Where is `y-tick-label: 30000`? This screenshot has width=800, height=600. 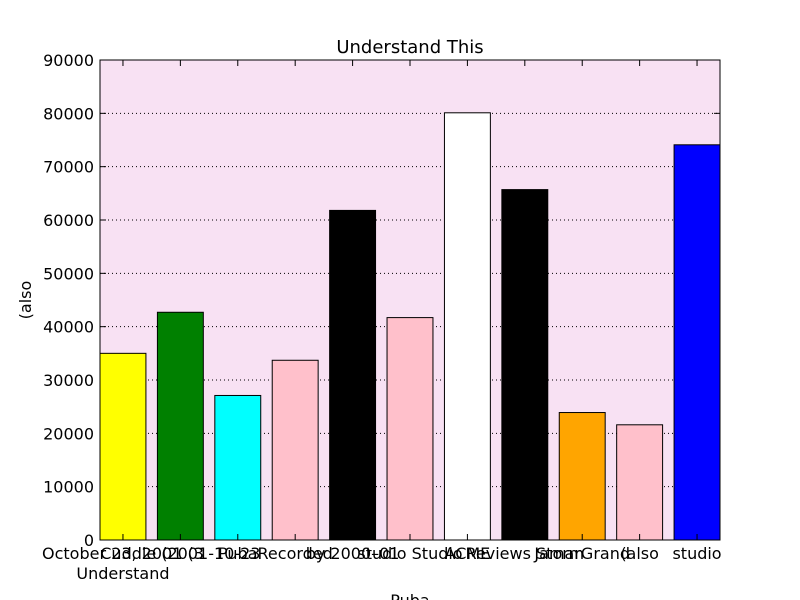
y-tick-label: 30000 is located at coordinates (68, 380).